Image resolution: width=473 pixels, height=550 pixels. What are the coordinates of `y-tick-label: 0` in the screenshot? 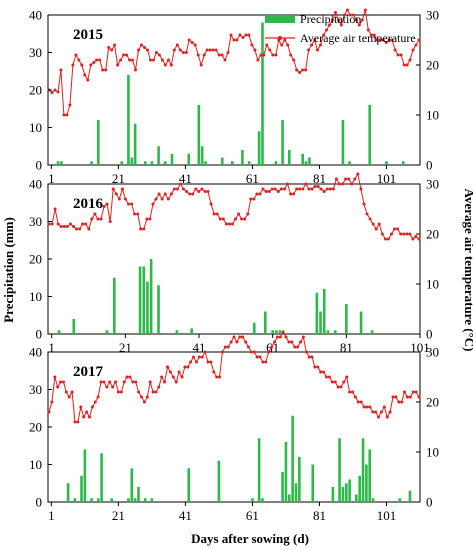 It's located at (39, 502).